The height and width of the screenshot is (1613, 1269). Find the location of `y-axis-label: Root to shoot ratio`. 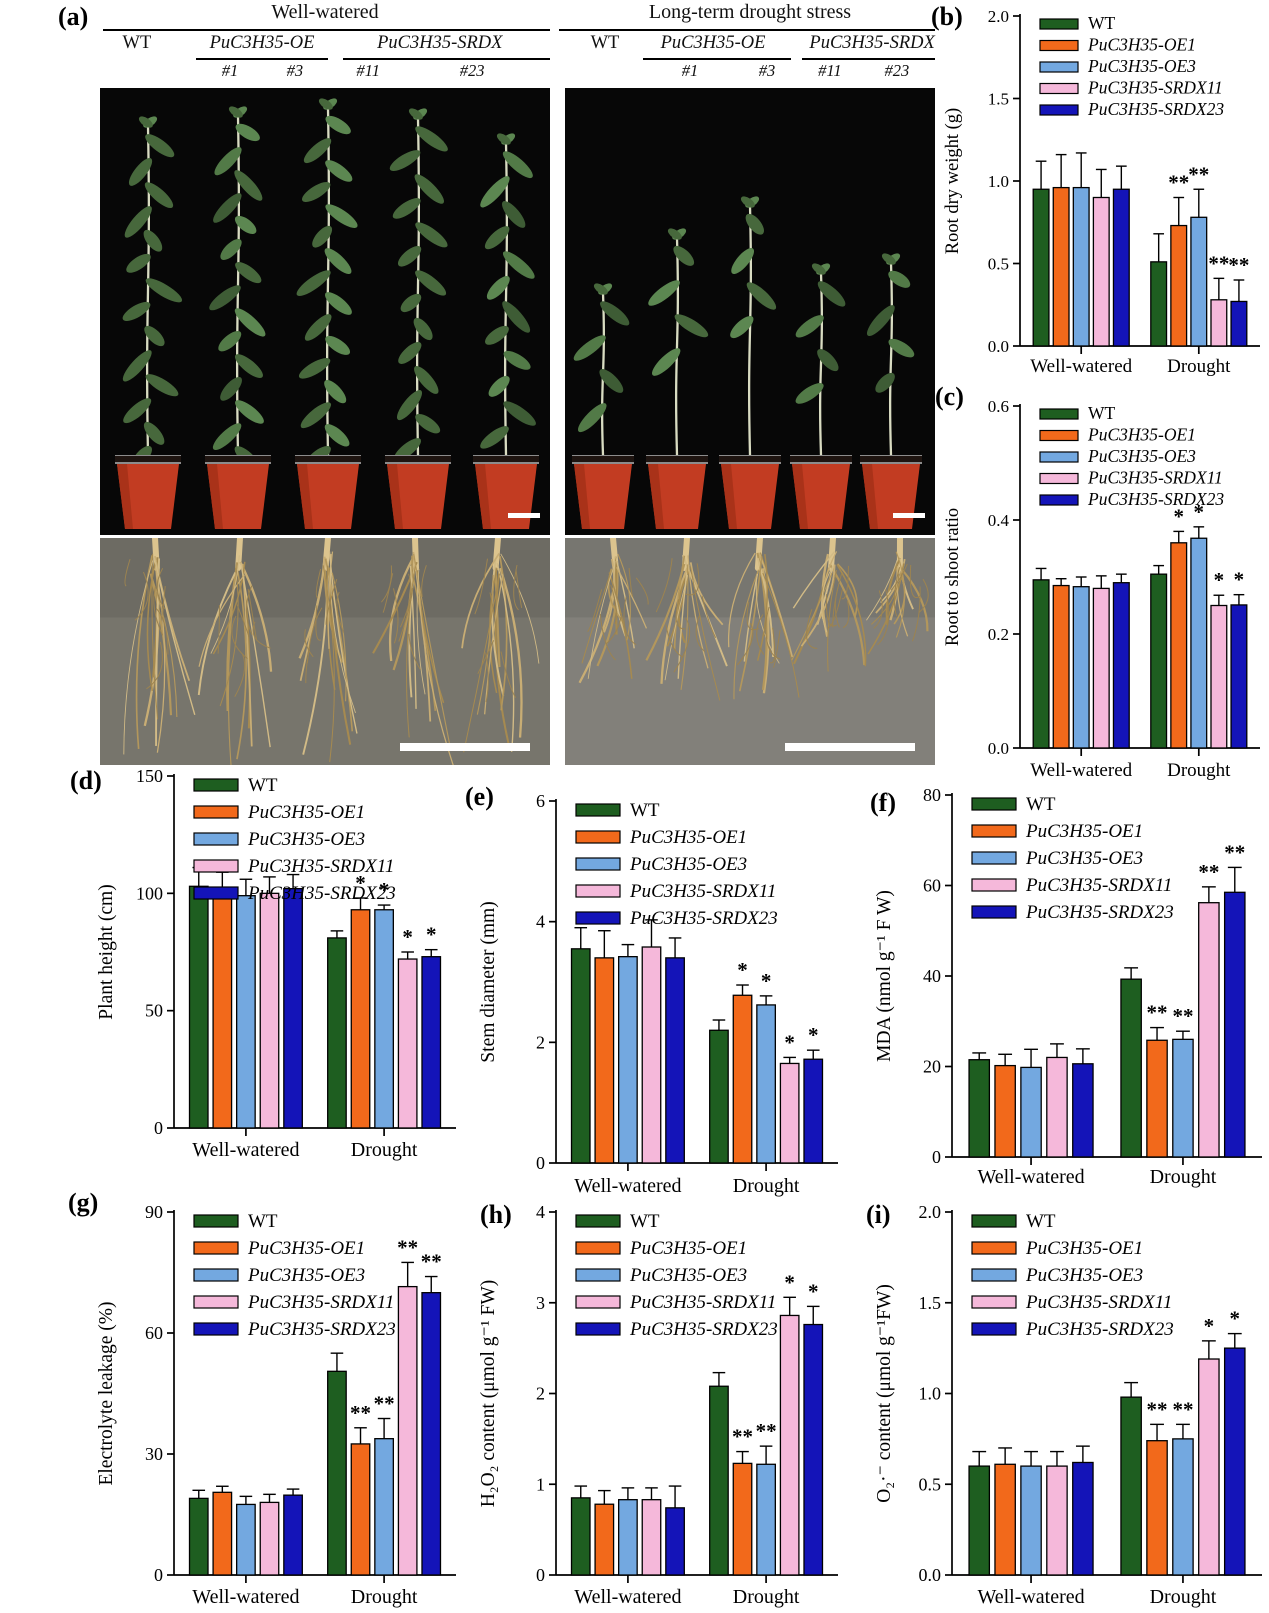

y-axis-label: Root to shoot ratio is located at coordinates (953, 577).